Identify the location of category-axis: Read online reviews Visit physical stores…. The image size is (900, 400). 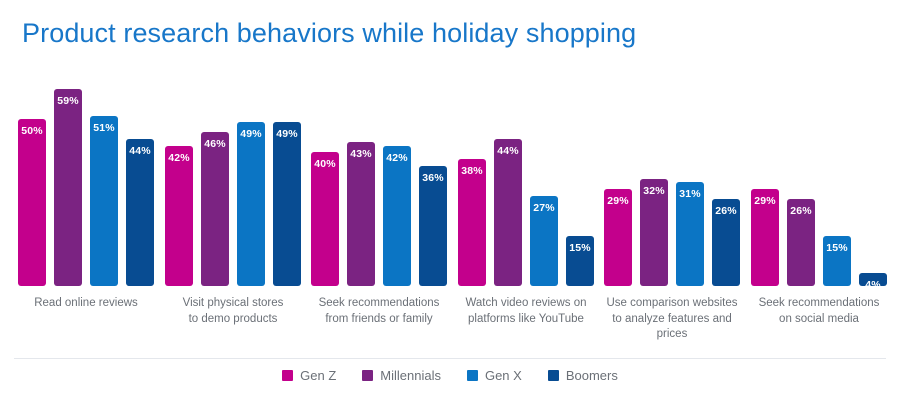
(450, 324).